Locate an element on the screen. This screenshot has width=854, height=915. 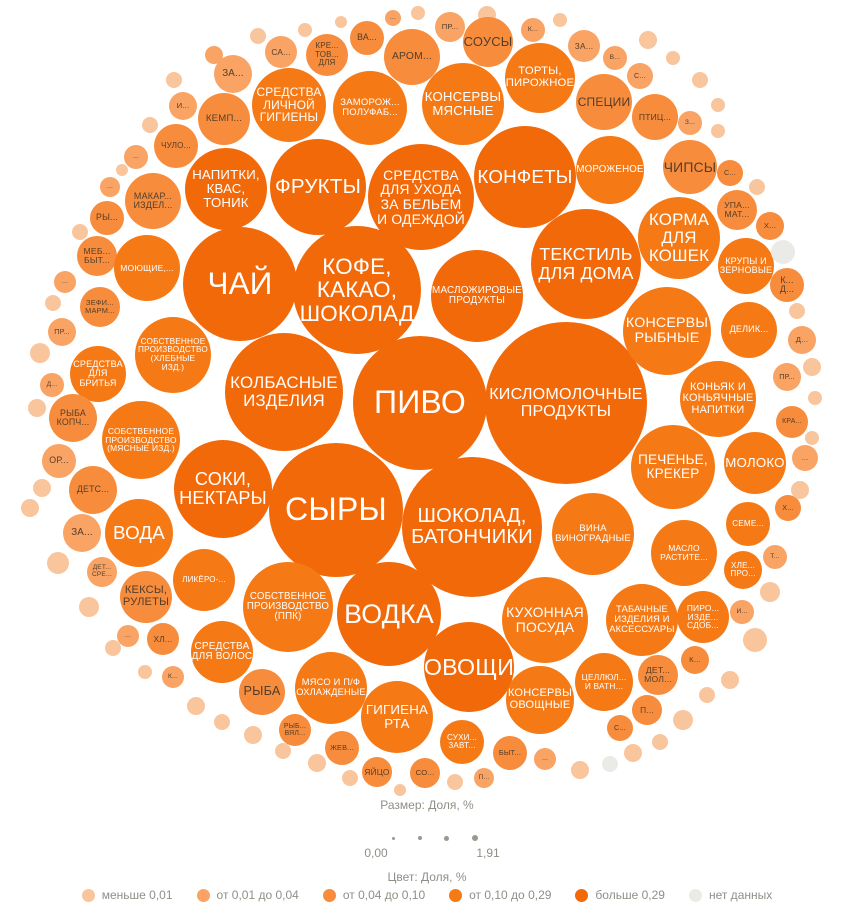
bubble: РЫБА is located at coordinates (262, 692).